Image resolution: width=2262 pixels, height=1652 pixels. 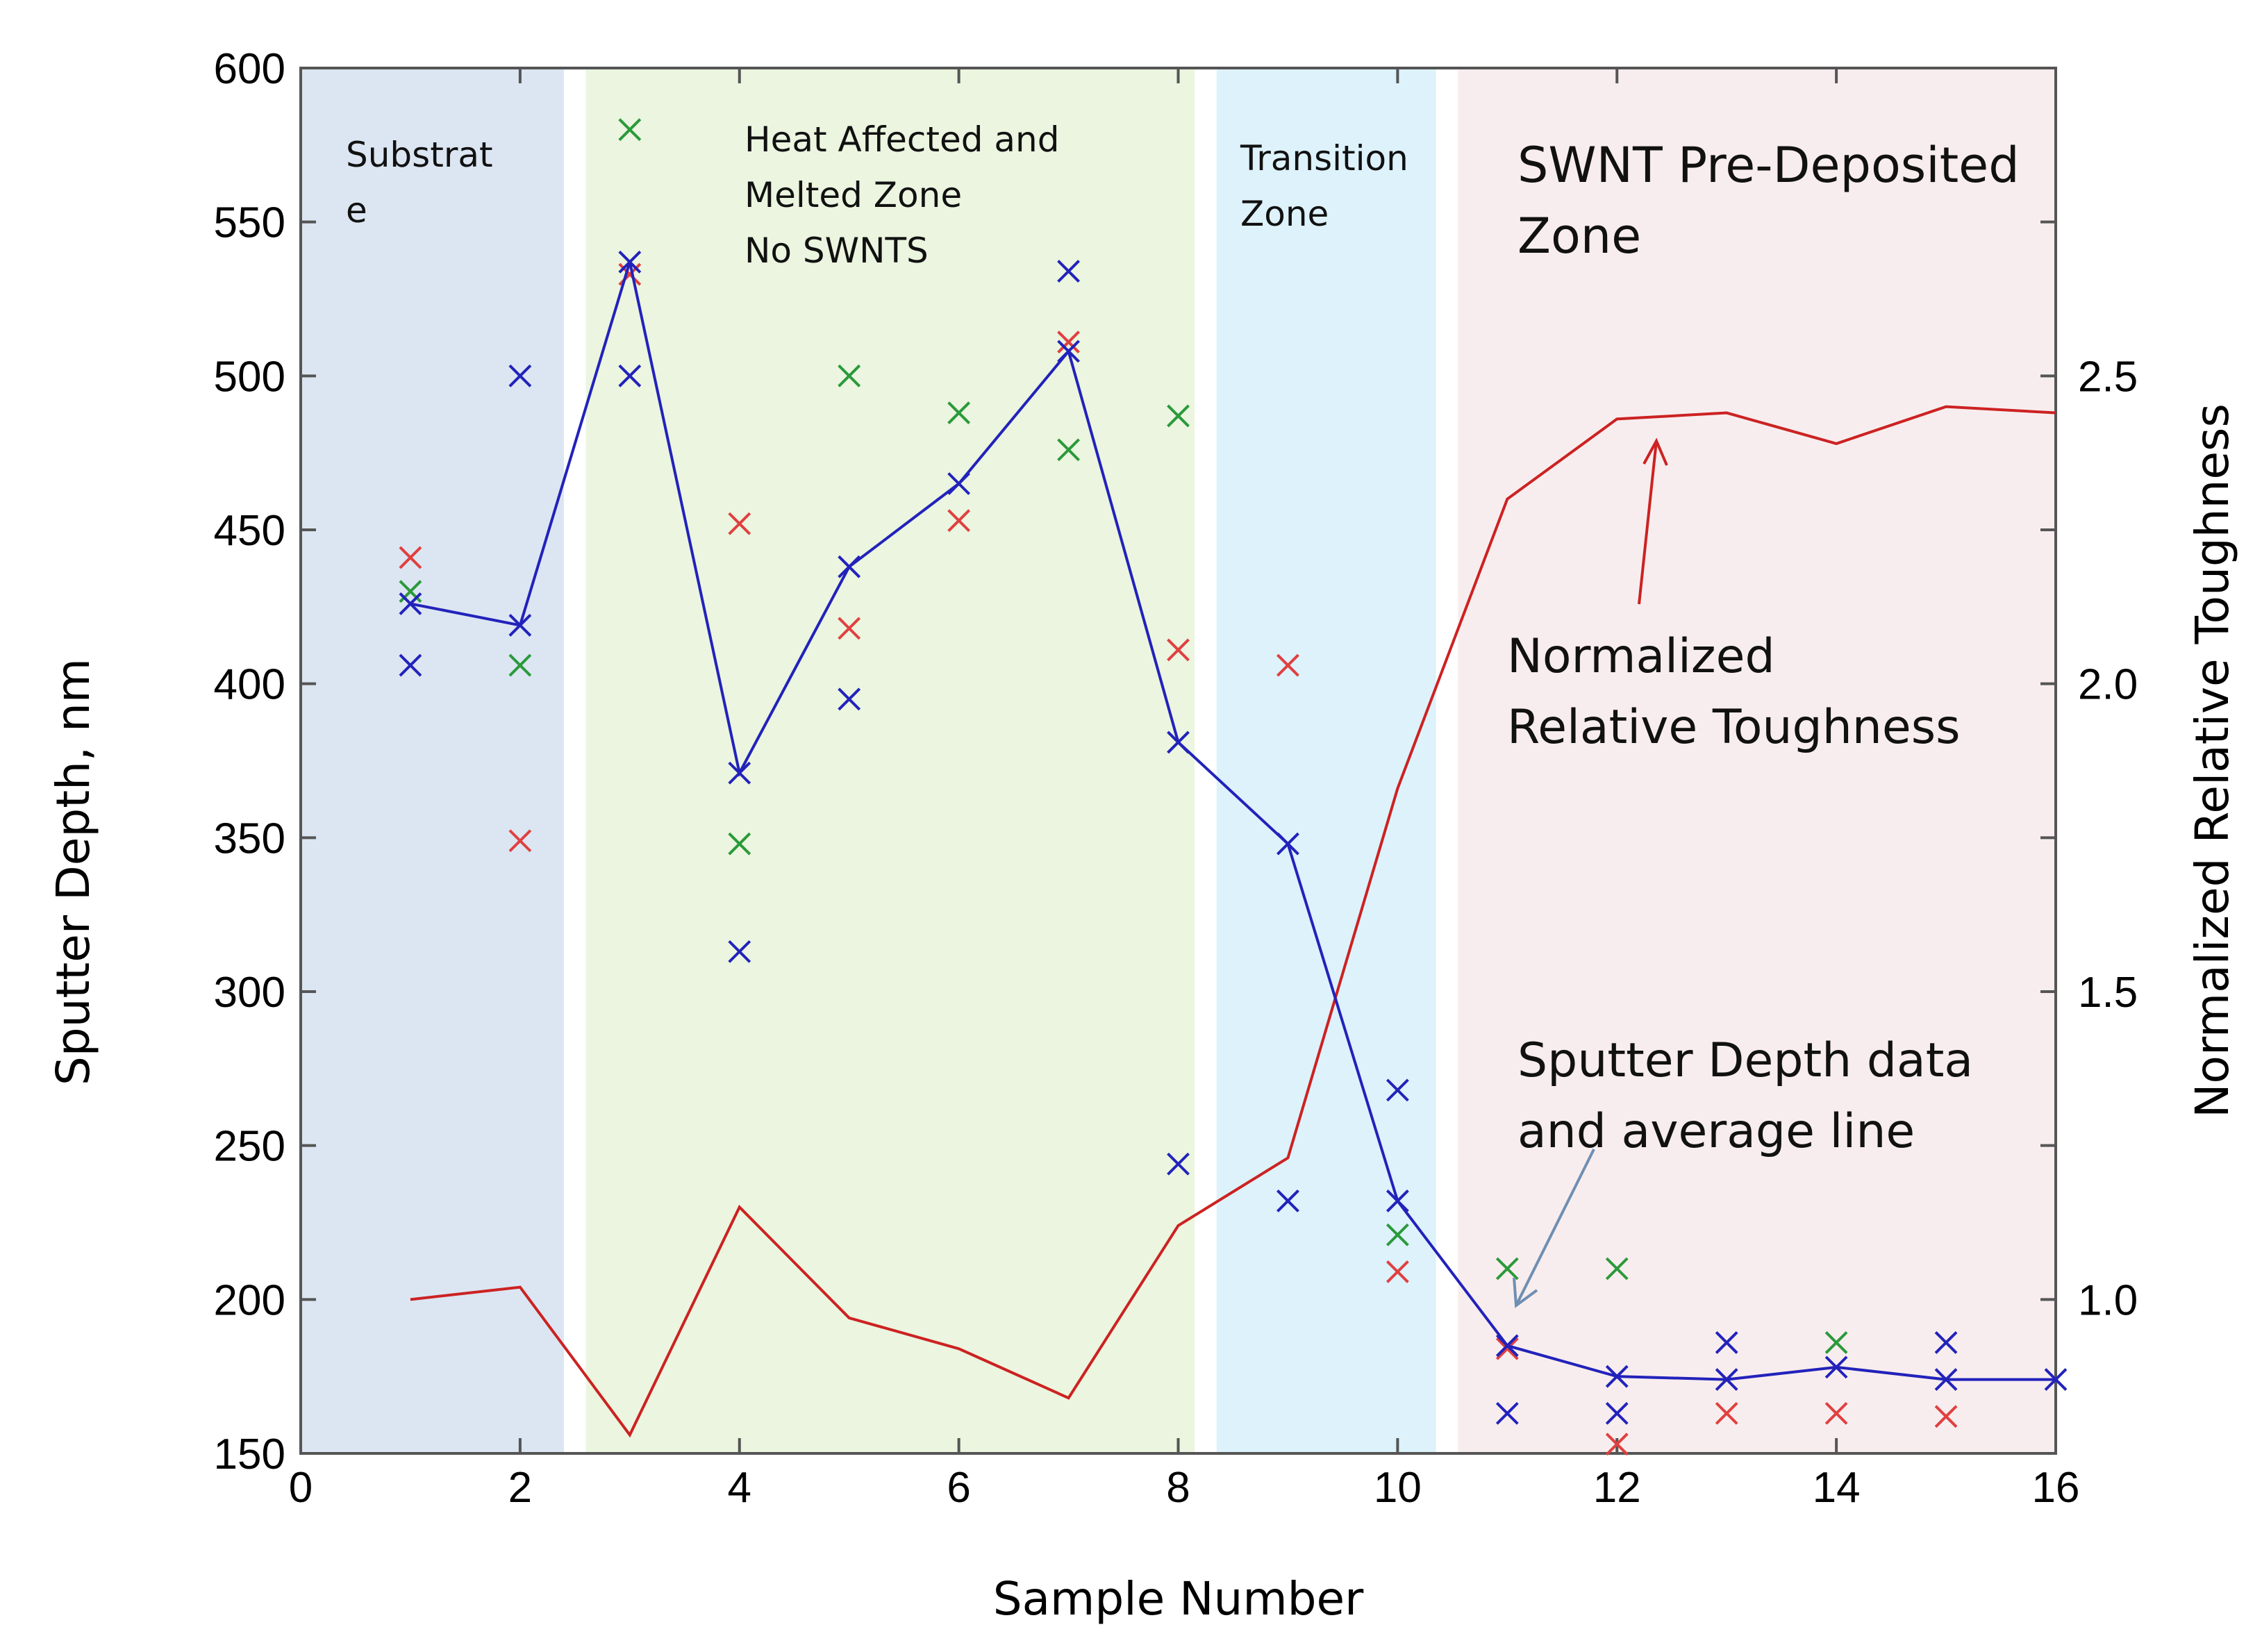 I want to click on zone-label-heat-affected: Heat Affected and Melted Zone No SWNTS, so click(x=907, y=195).